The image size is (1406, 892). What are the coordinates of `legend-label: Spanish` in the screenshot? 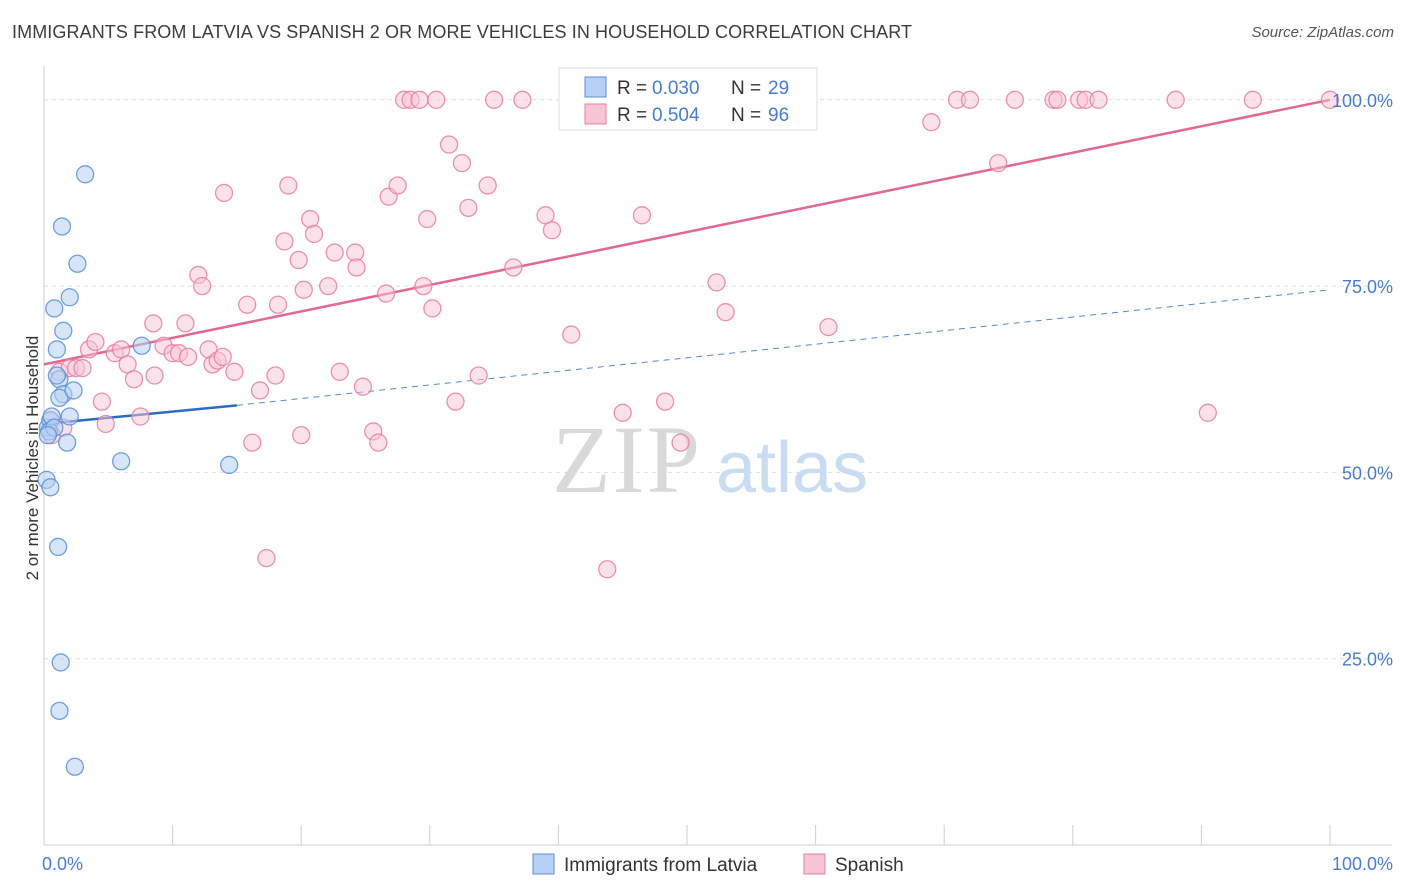 It's located at (869, 865).